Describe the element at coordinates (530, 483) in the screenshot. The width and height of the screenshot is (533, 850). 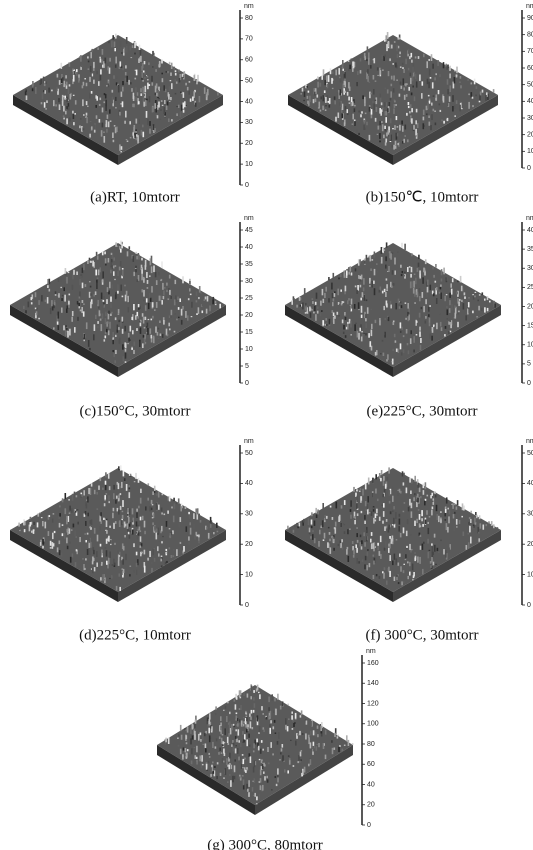
I see `colorbar-tick-label: 40` at that location.